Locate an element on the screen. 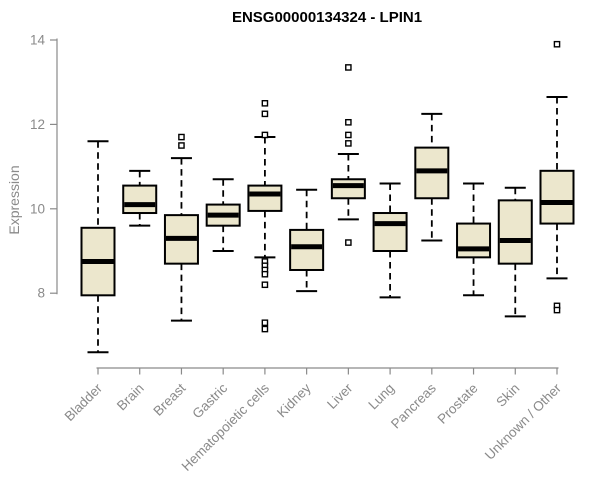 This screenshot has width=600, height=500. boxplot-prostate is located at coordinates (474, 239).